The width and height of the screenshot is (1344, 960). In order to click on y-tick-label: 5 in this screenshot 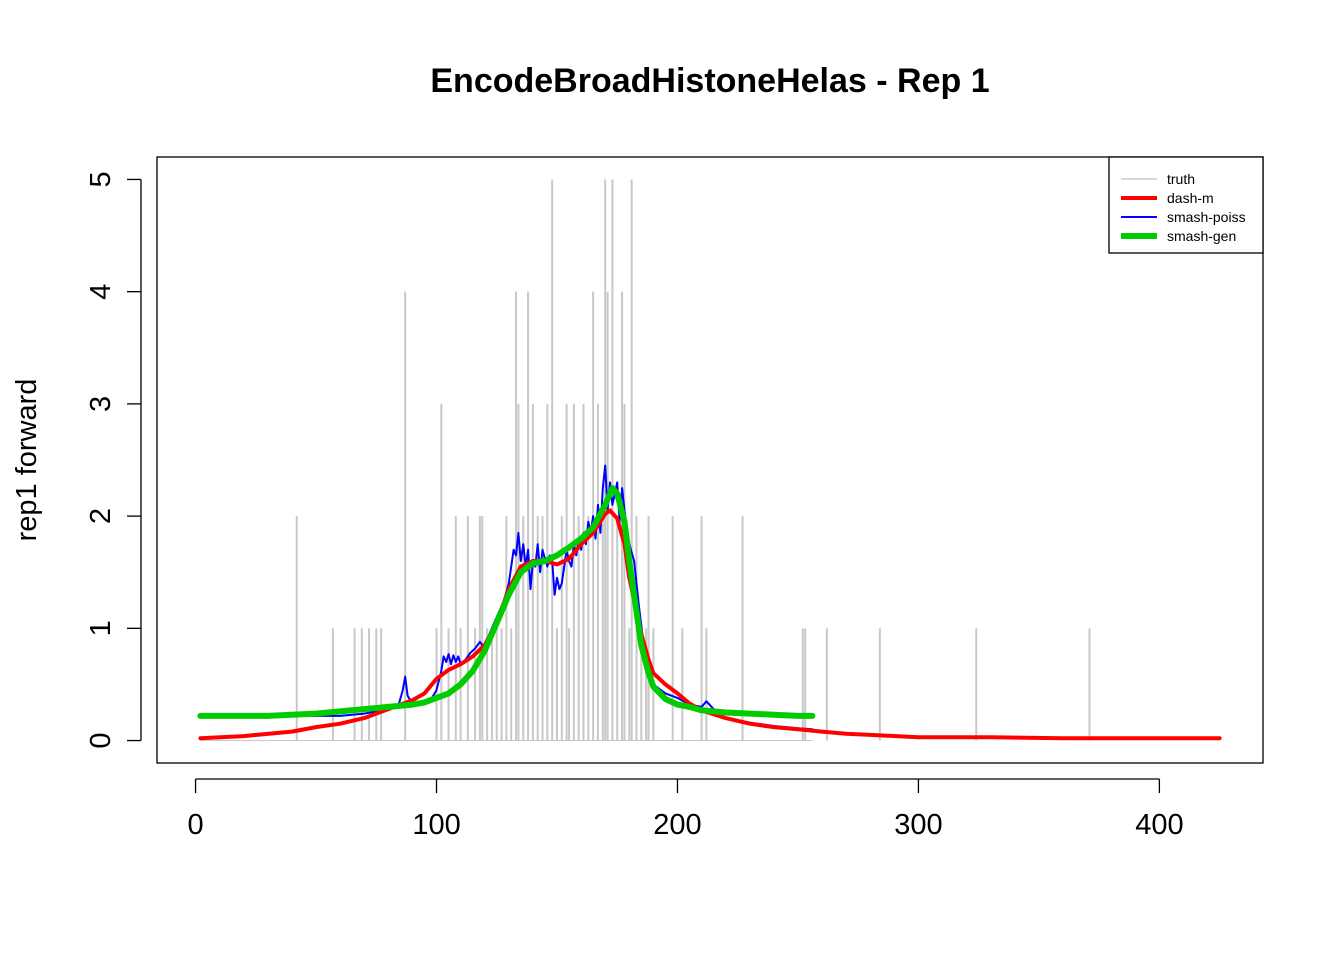, I will do `click(101, 179)`.